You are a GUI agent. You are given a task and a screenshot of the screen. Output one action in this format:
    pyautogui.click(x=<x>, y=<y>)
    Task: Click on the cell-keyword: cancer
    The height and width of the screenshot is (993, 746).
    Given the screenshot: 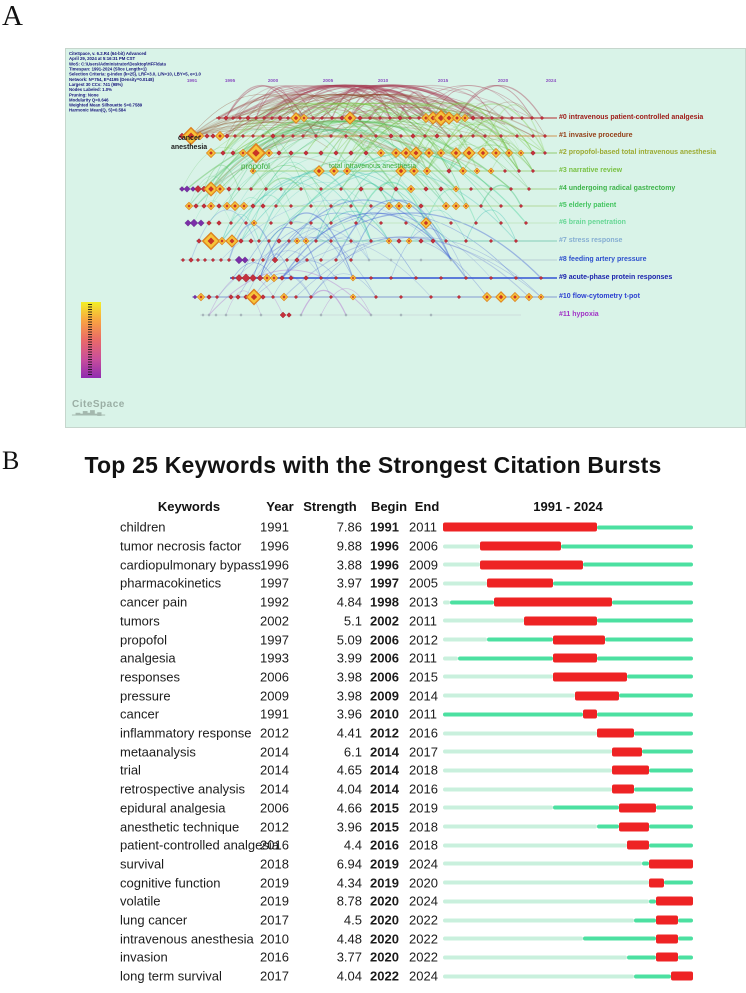 What is the action you would take?
    pyautogui.click(x=140, y=714)
    